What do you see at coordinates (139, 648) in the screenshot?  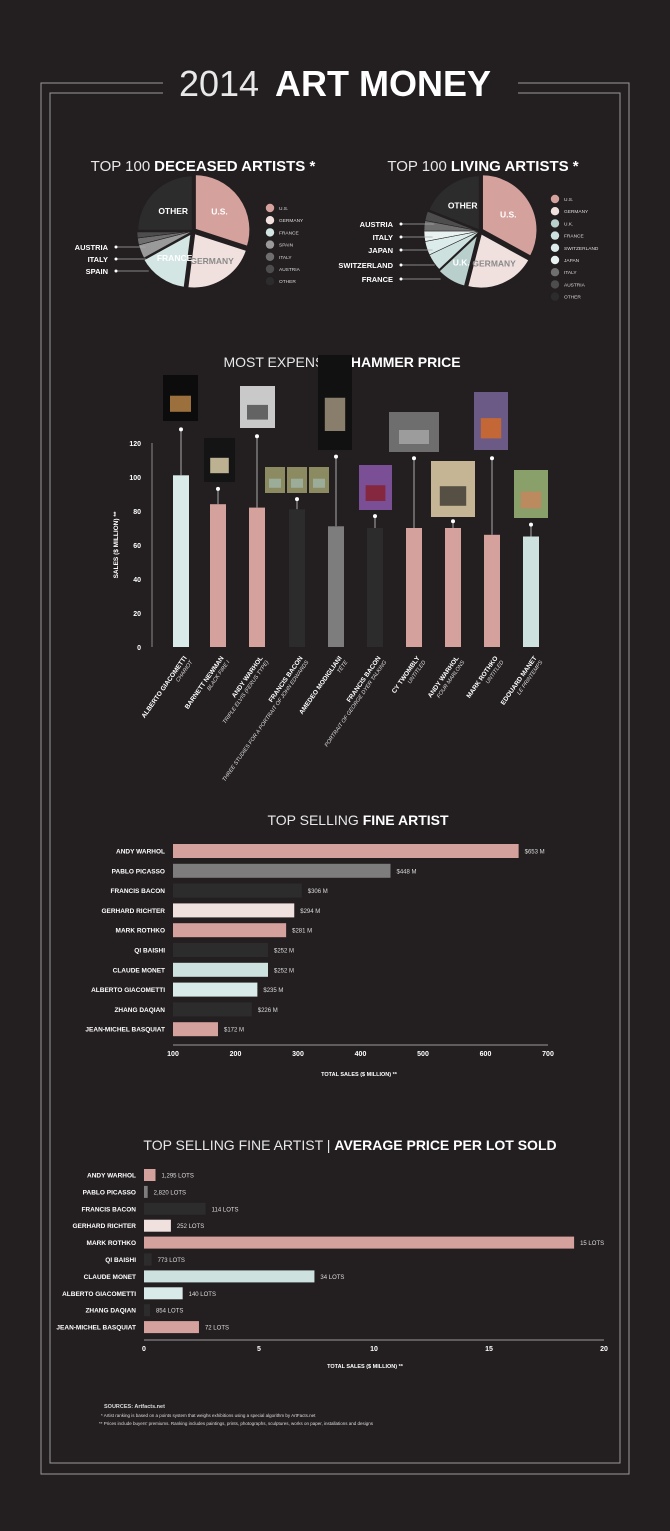 I see `y-tick-label: 0` at bounding box center [139, 648].